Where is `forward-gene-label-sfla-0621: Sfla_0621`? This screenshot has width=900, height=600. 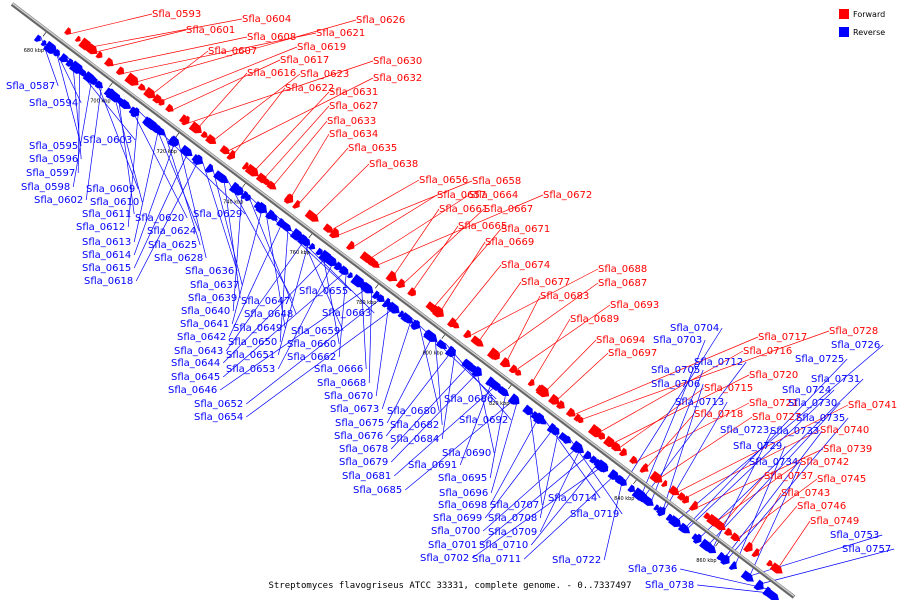 forward-gene-label-sfla-0621: Sfla_0621 is located at coordinates (340, 33).